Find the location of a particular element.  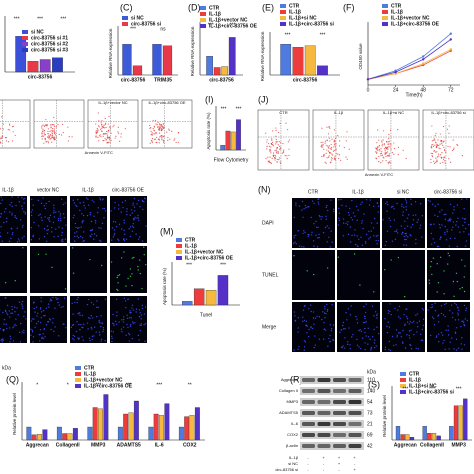

legend-swatch is located at coordinates (78, 380).